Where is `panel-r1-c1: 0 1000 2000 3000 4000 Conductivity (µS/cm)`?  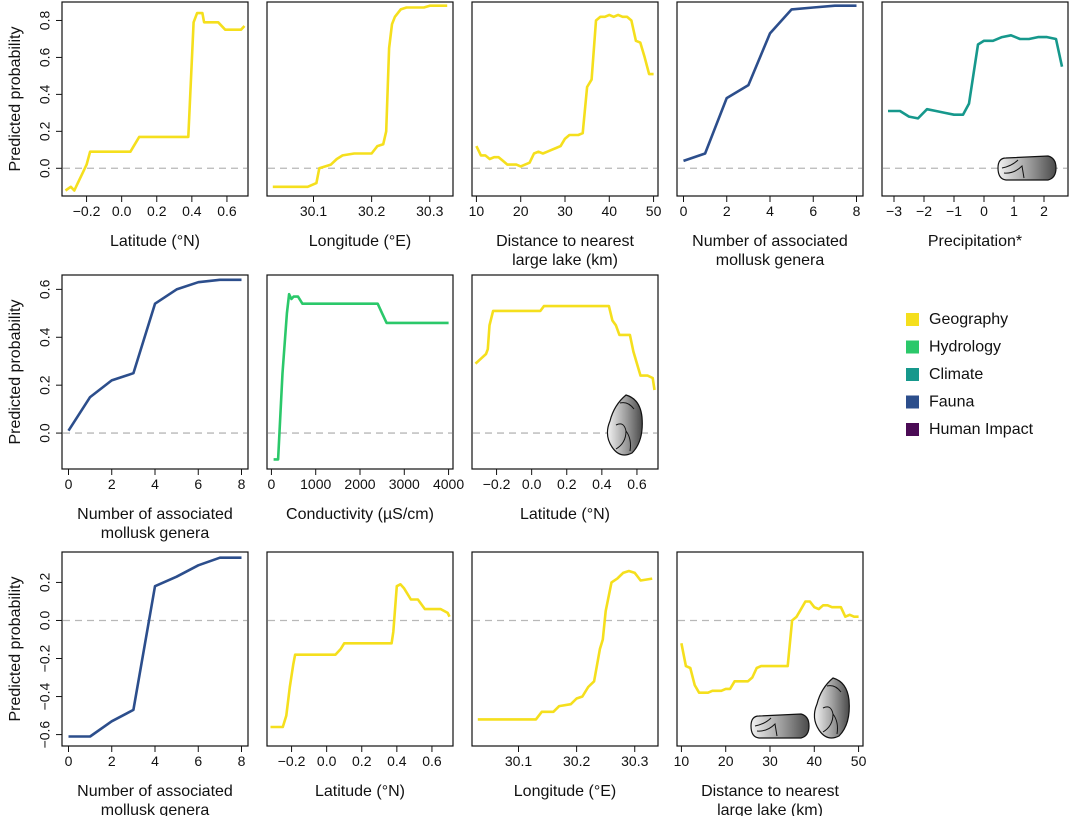
panel-r1-c1: 0 1000 2000 3000 4000 Conductivity (µS/cm) is located at coordinates (365, 398).